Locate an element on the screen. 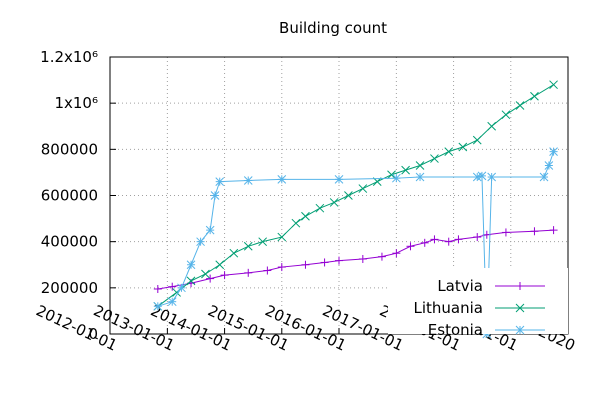  y-tick-label: 400000 is located at coordinates (69, 242).